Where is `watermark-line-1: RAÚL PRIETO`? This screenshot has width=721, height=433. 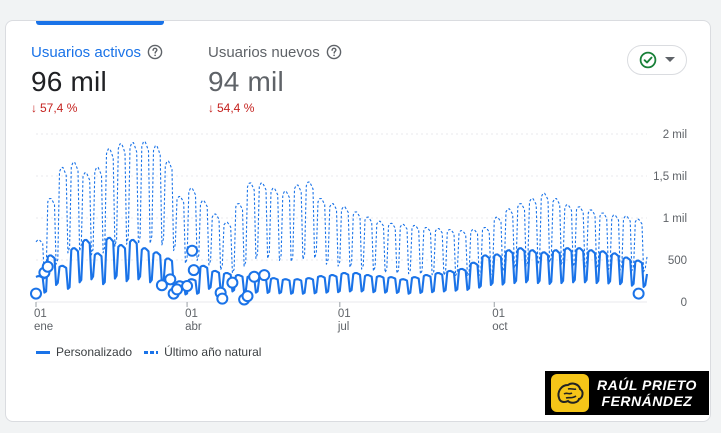 watermark-line-1: RAÚL PRIETO is located at coordinates (647, 385).